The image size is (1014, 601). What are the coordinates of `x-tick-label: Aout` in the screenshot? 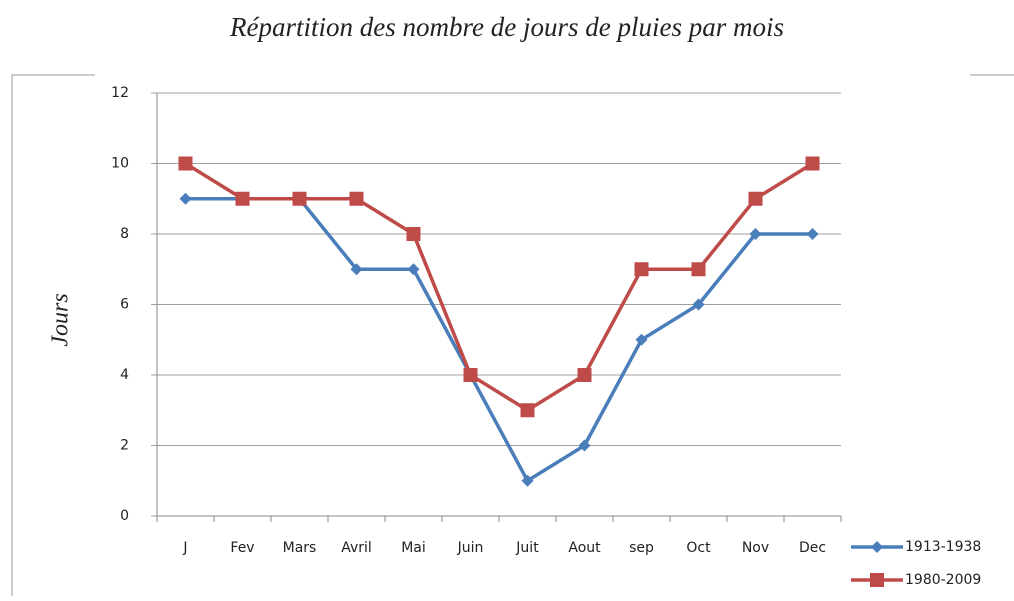 It's located at (584, 548).